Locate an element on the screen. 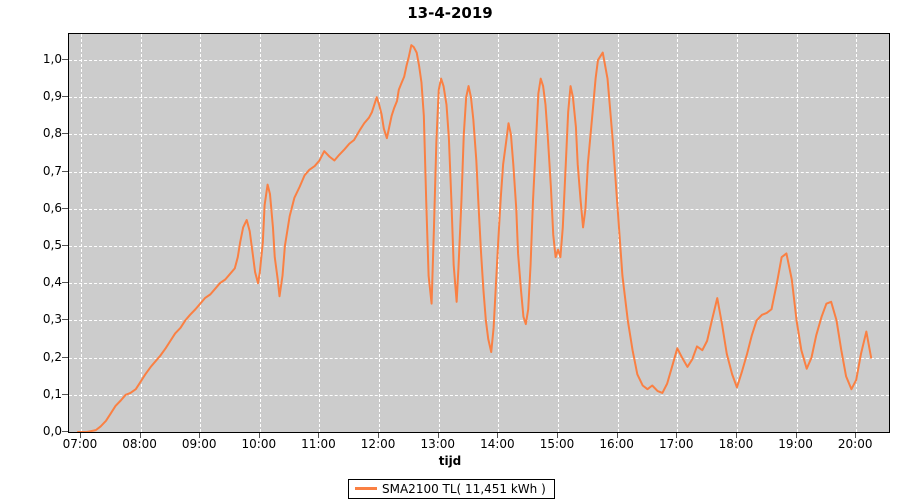  x-tick-label: 19:00 is located at coordinates (795, 444).